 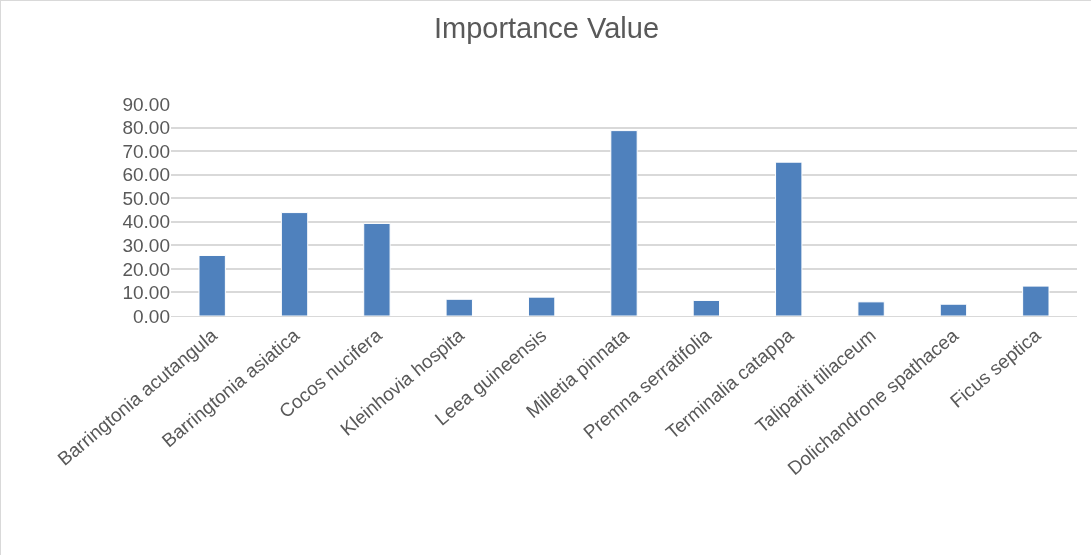 What do you see at coordinates (146, 128) in the screenshot?
I see `y-tick-label: 80.00` at bounding box center [146, 128].